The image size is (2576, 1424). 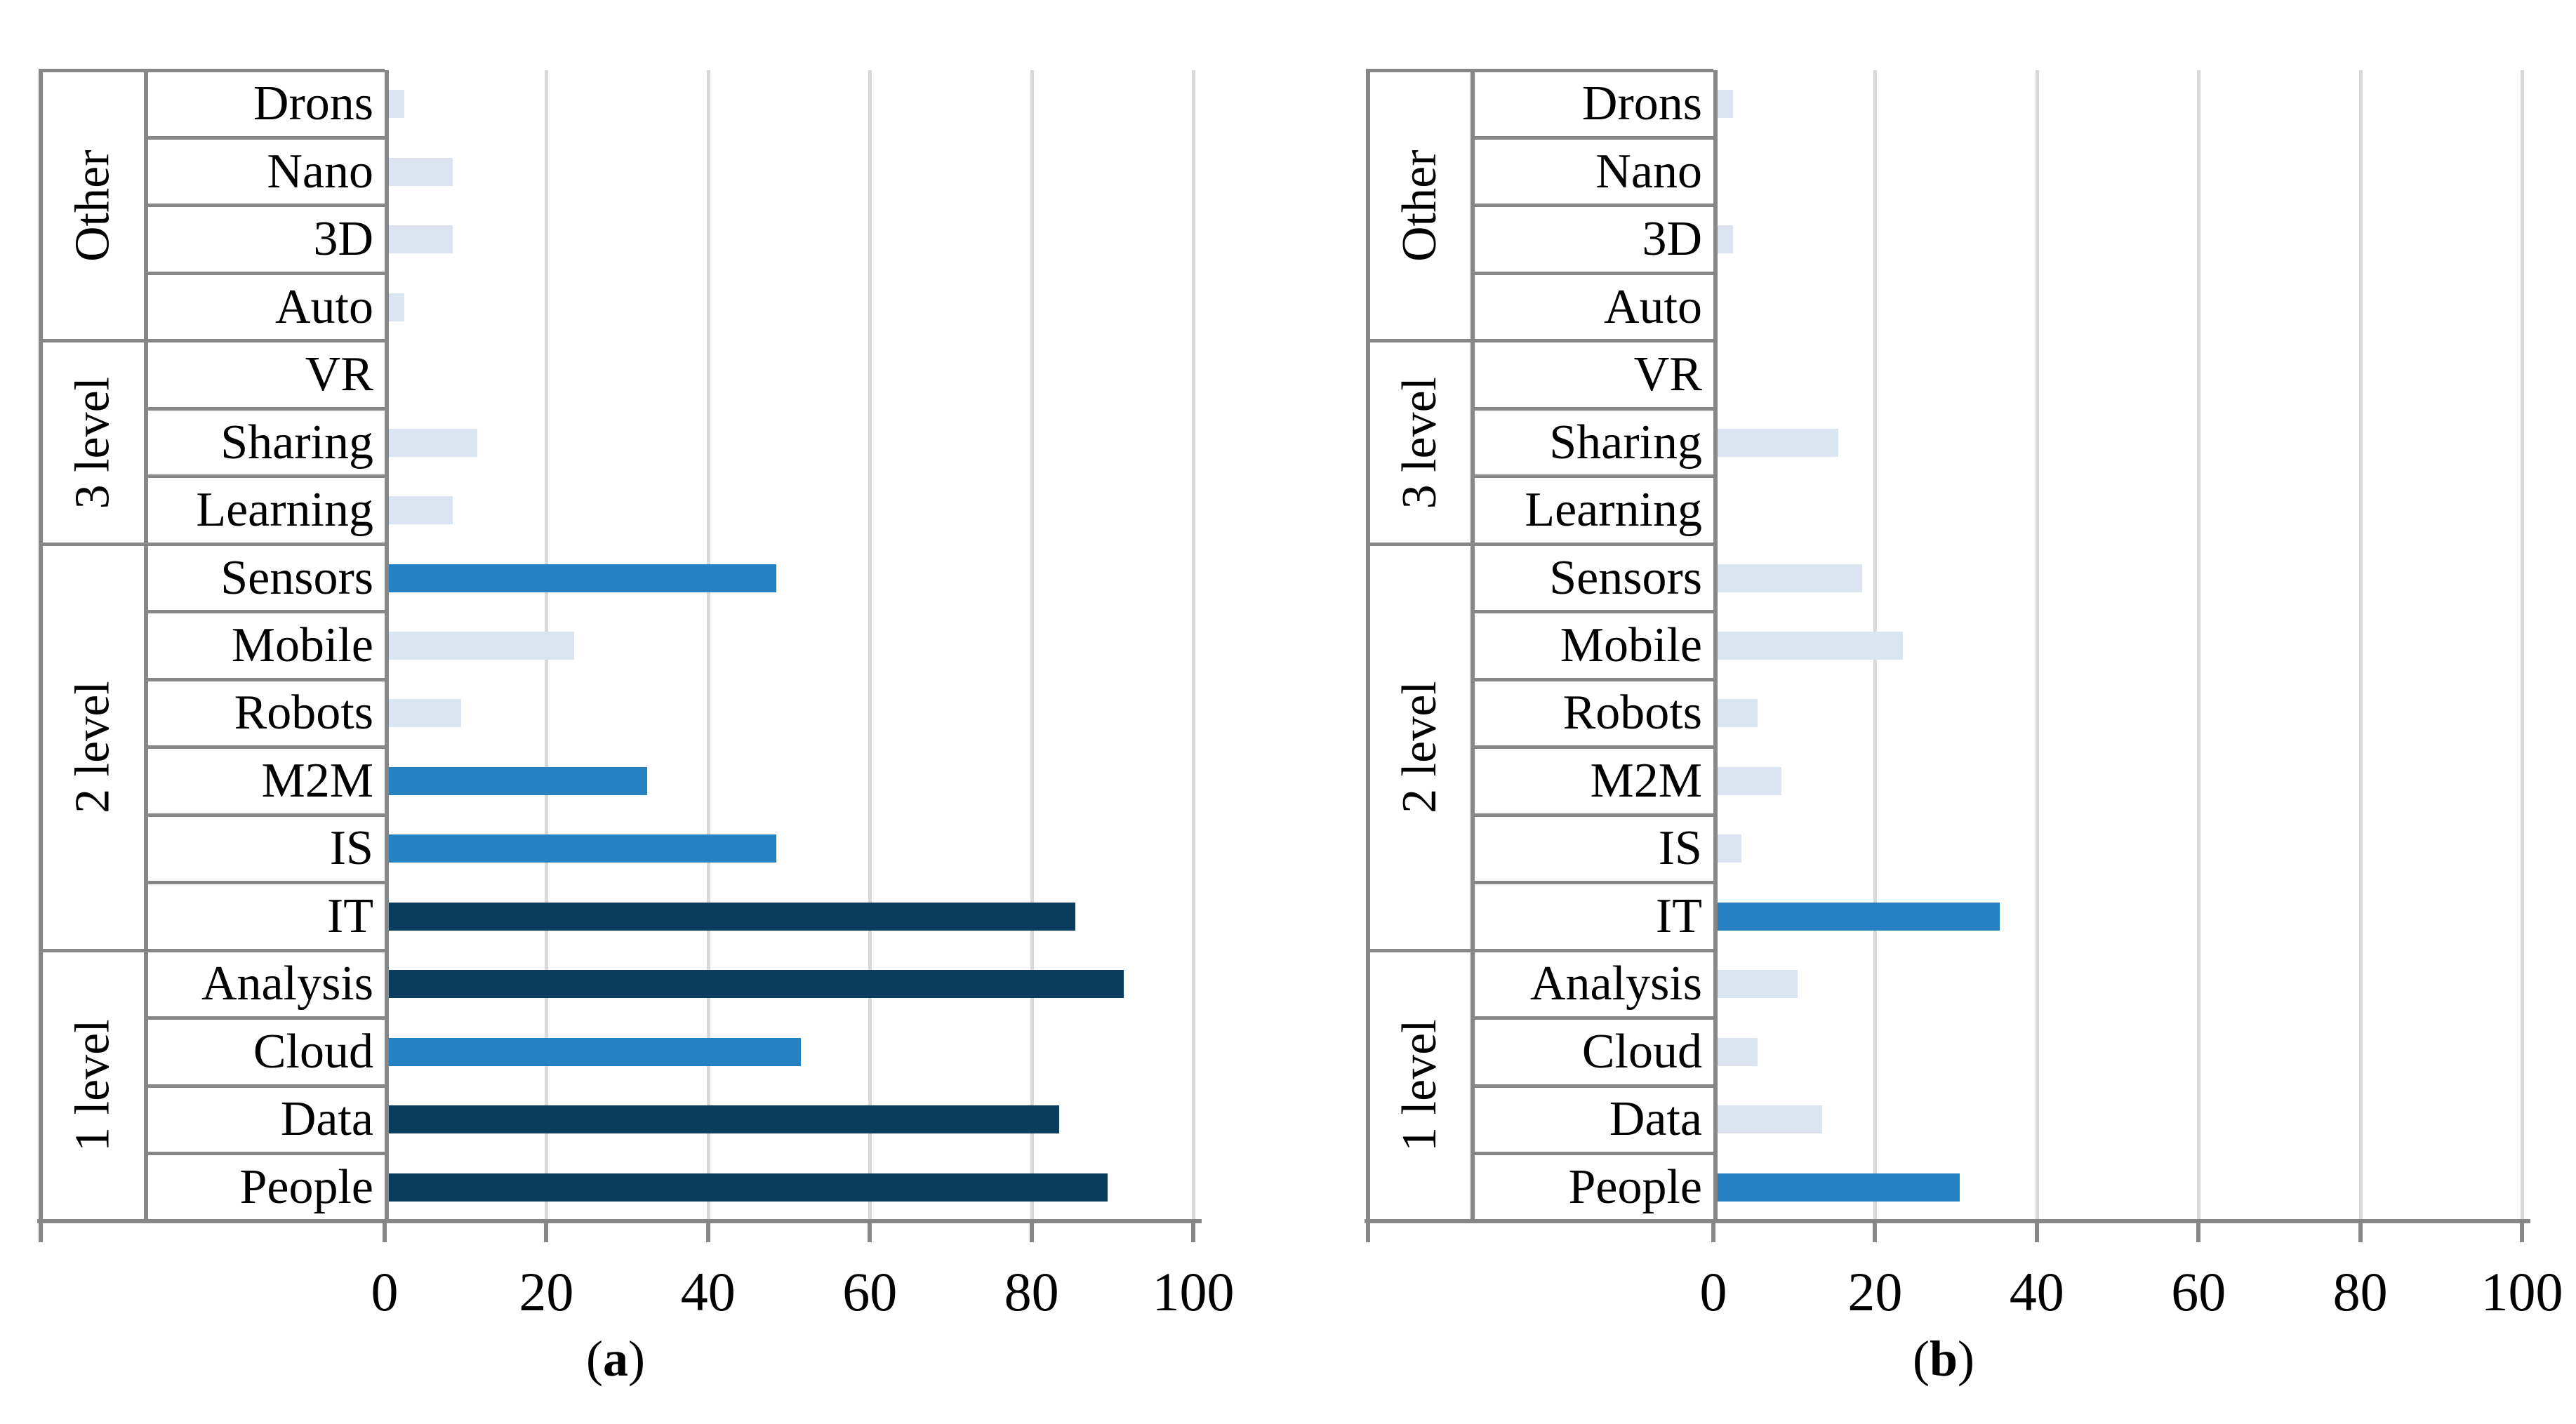 I want to click on bar-analysis, so click(x=756, y=985).